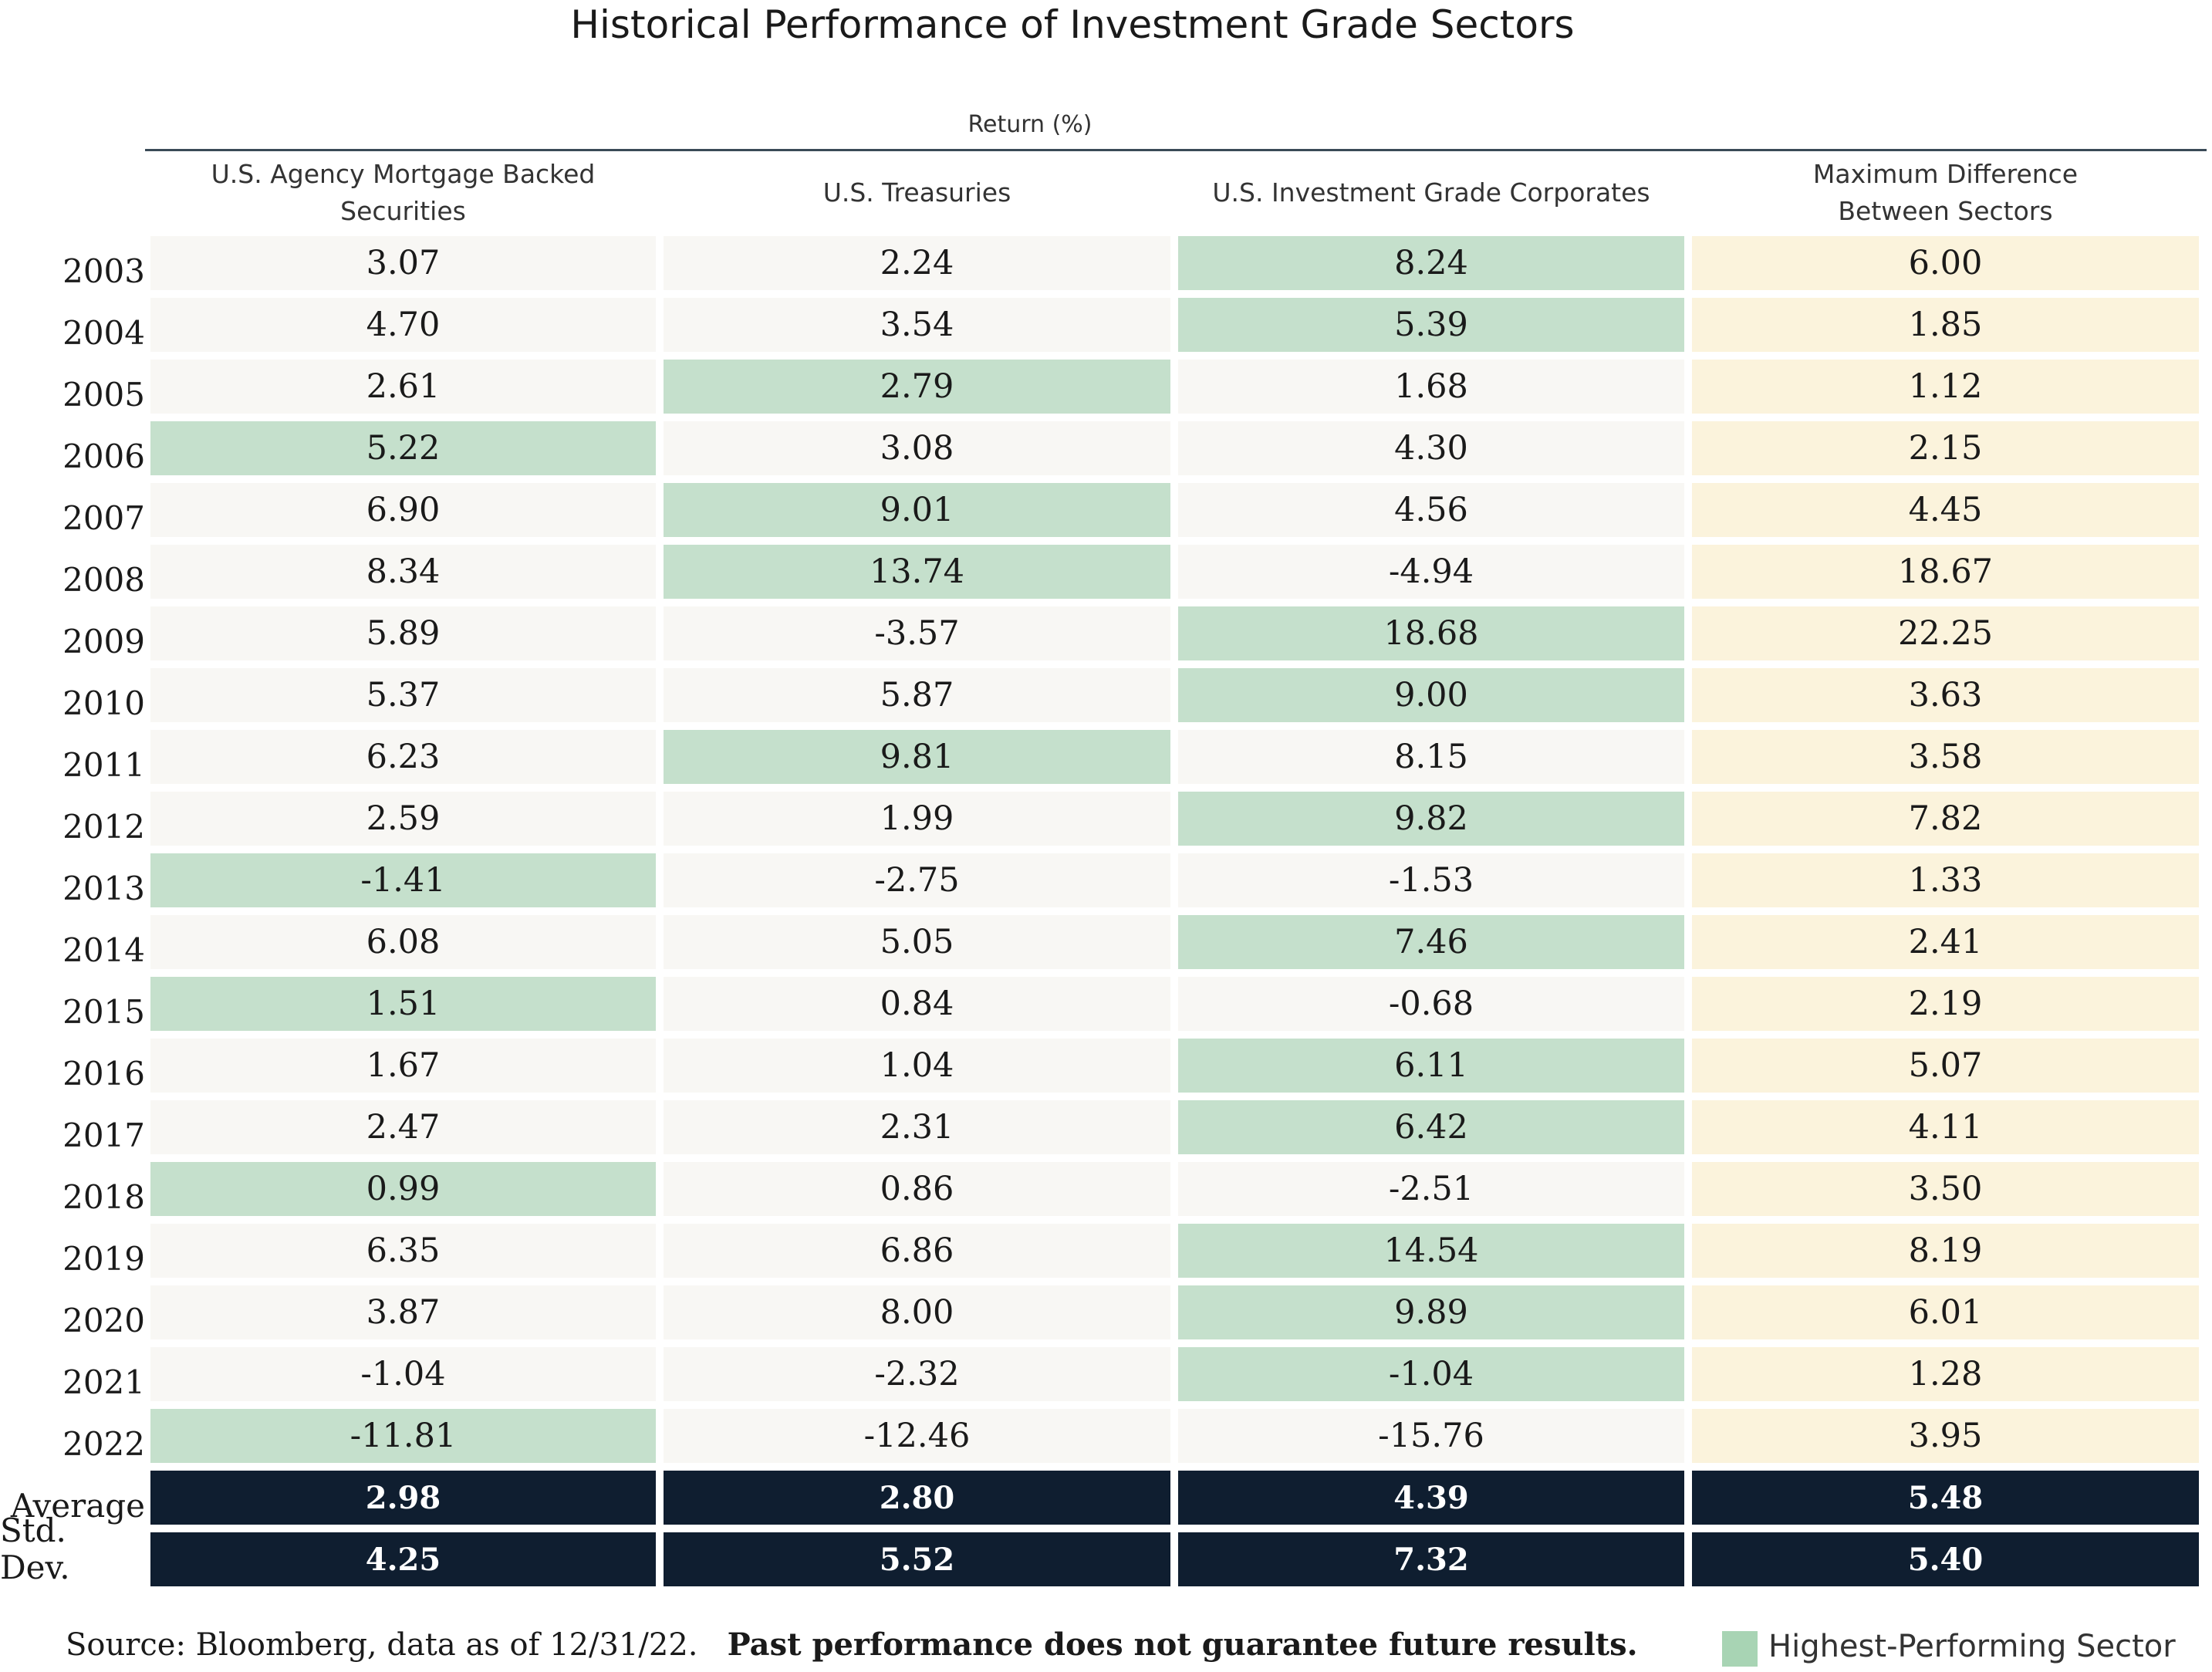 This screenshot has height=1672, width=2212. What do you see at coordinates (1945, 448) in the screenshot?
I see `table-cell-max-difference: 2.15` at bounding box center [1945, 448].